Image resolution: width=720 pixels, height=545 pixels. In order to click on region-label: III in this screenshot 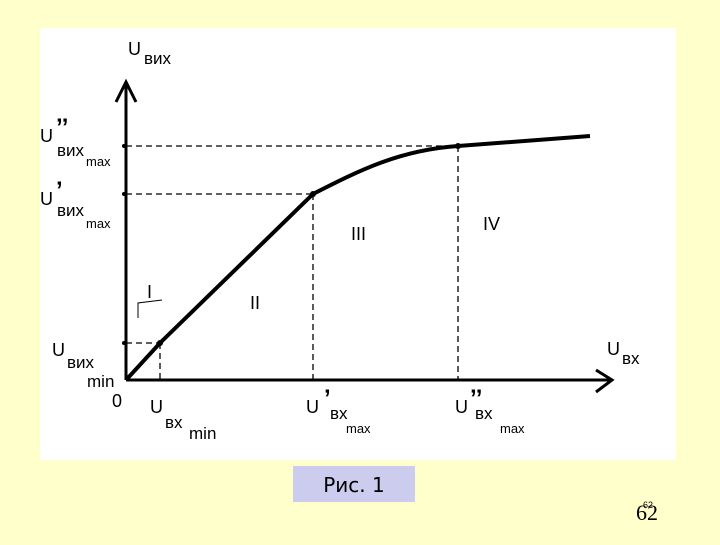, I will do `click(358, 234)`.